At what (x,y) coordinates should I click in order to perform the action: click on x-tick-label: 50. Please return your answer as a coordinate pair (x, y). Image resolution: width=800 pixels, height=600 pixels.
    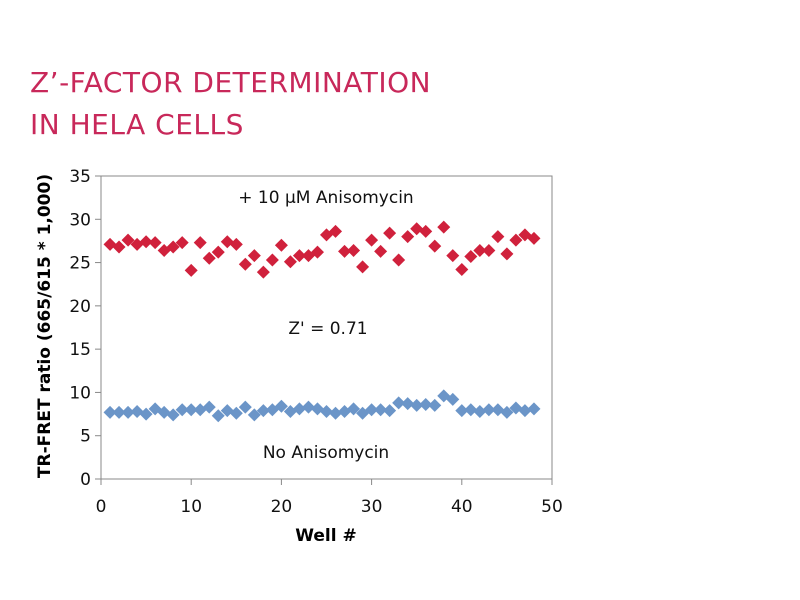
    Looking at the image, I should click on (552, 507).